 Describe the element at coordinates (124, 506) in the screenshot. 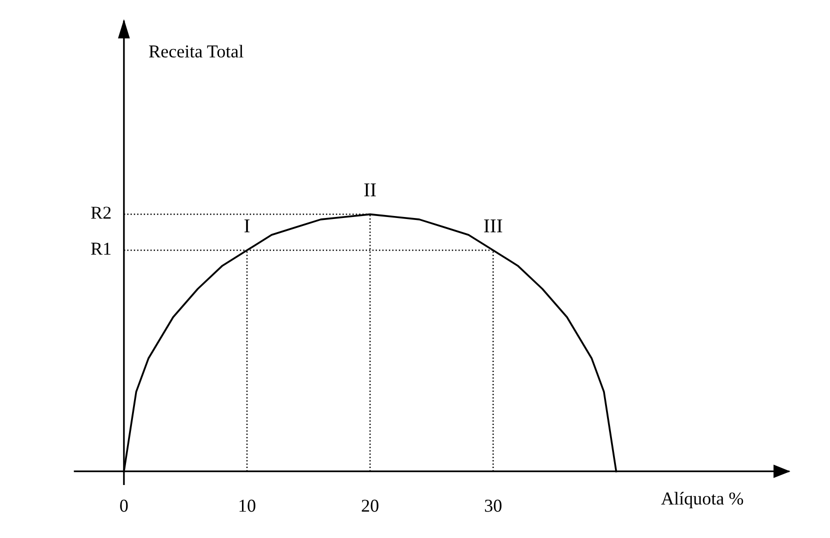

I see `x-tick-label: 0` at that location.